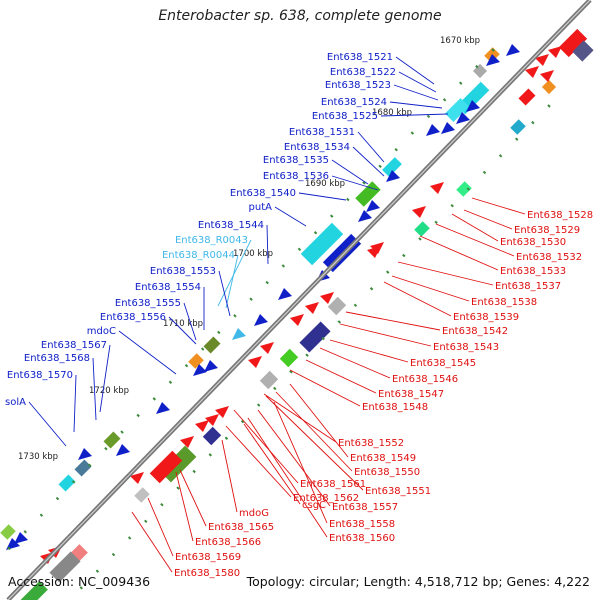  What do you see at coordinates (486, 317) in the screenshot?
I see `gene-label-right: Ent638_1539` at bounding box center [486, 317].